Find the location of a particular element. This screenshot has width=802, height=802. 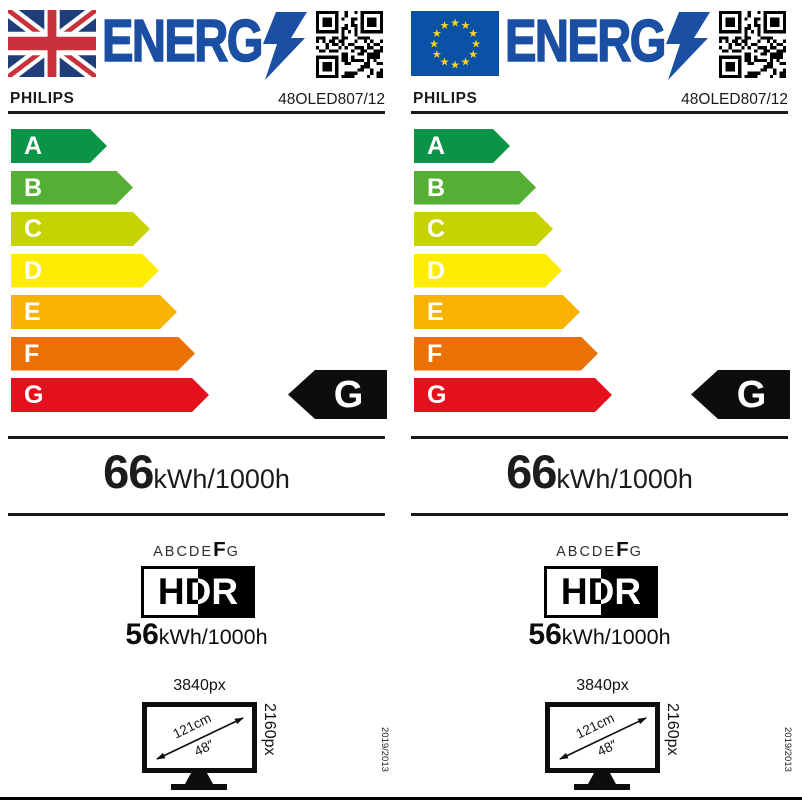

eu-stars: ★ ★★★★★★★★★★★ is located at coordinates (455, 43).